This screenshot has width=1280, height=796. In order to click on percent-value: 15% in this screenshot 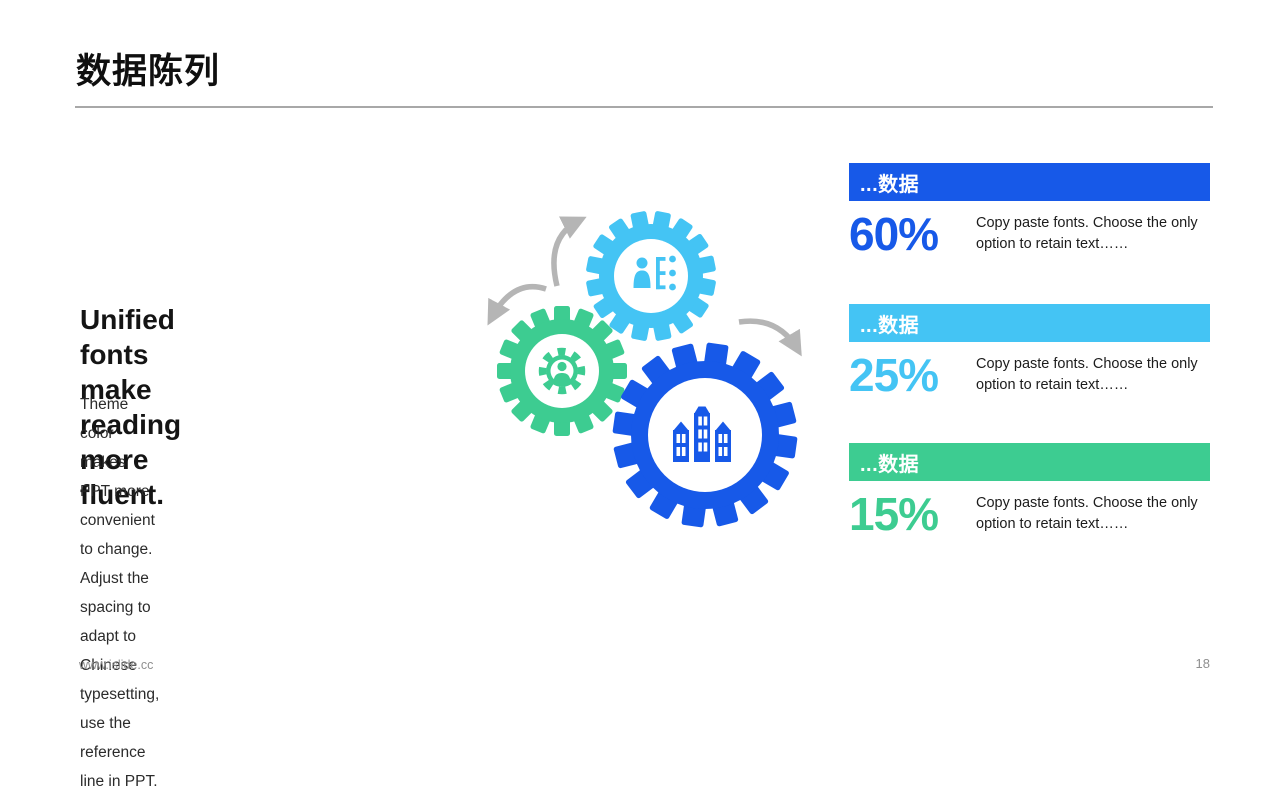, I will do `click(894, 514)`.